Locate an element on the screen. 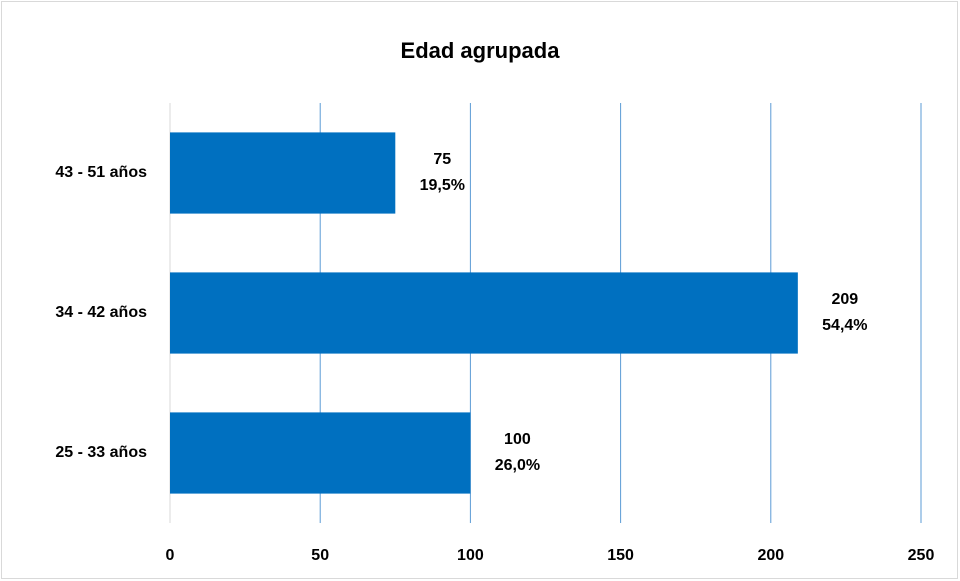  x-tick-label: 100 is located at coordinates (470, 555).